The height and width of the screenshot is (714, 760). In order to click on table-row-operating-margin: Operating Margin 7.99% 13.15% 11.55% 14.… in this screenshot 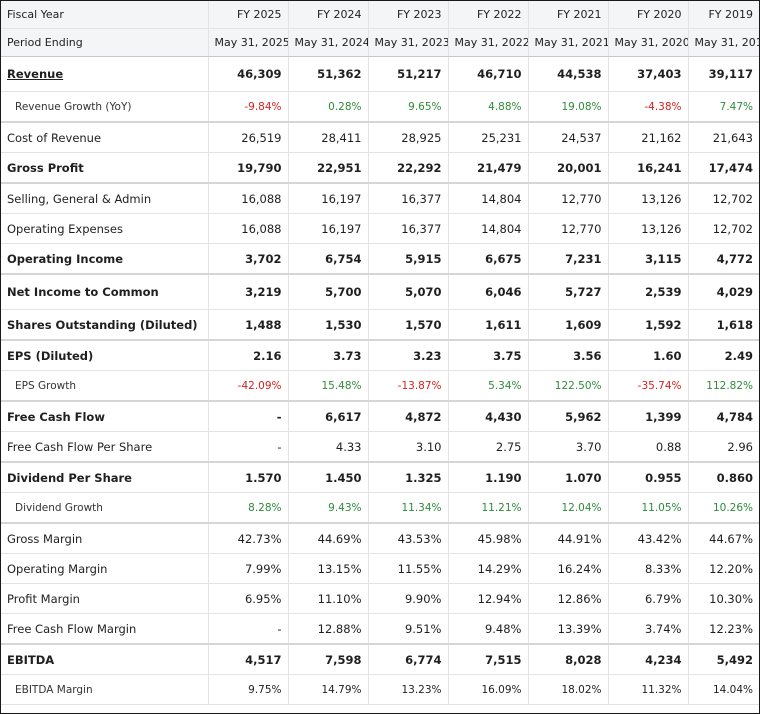, I will do `click(380, 568)`.